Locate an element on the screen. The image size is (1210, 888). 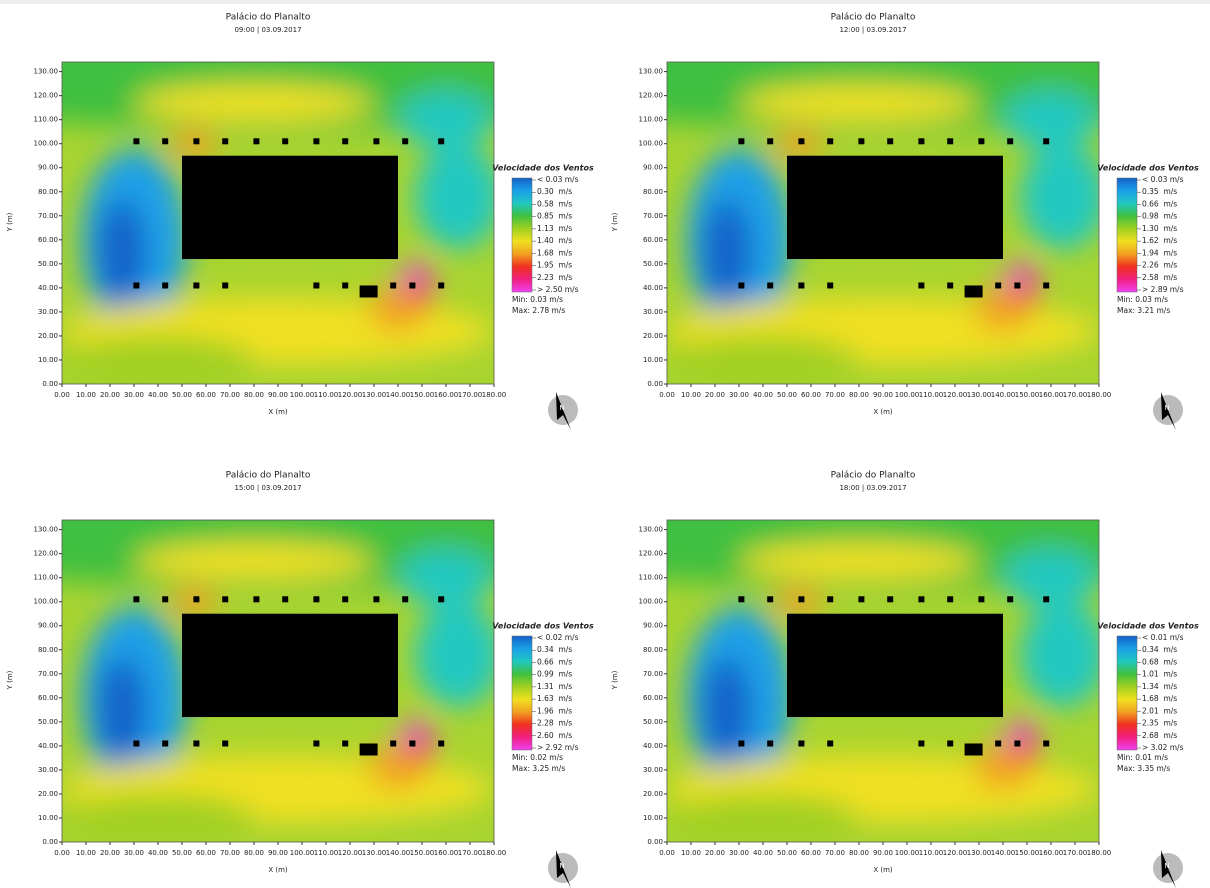
legend-label: < 0.01 m/s is located at coordinates (1163, 637).